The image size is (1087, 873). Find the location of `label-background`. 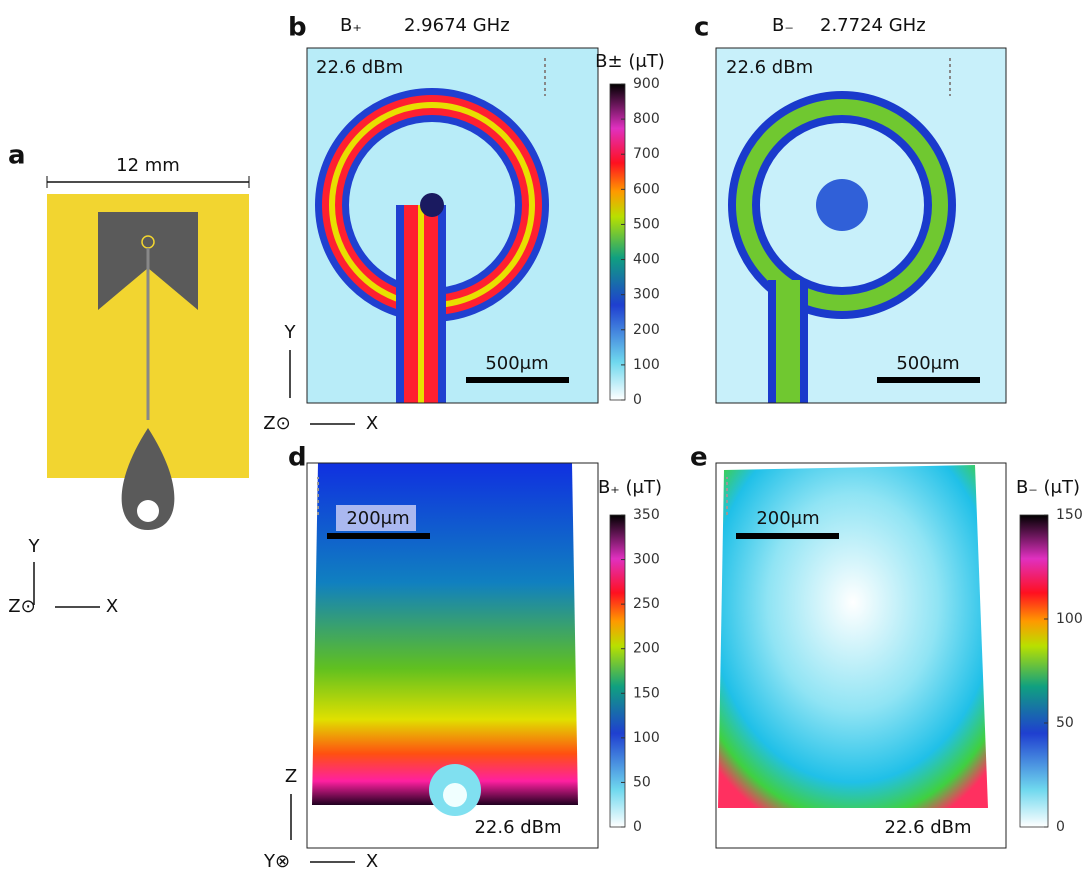

label-background is located at coordinates (376, 518).